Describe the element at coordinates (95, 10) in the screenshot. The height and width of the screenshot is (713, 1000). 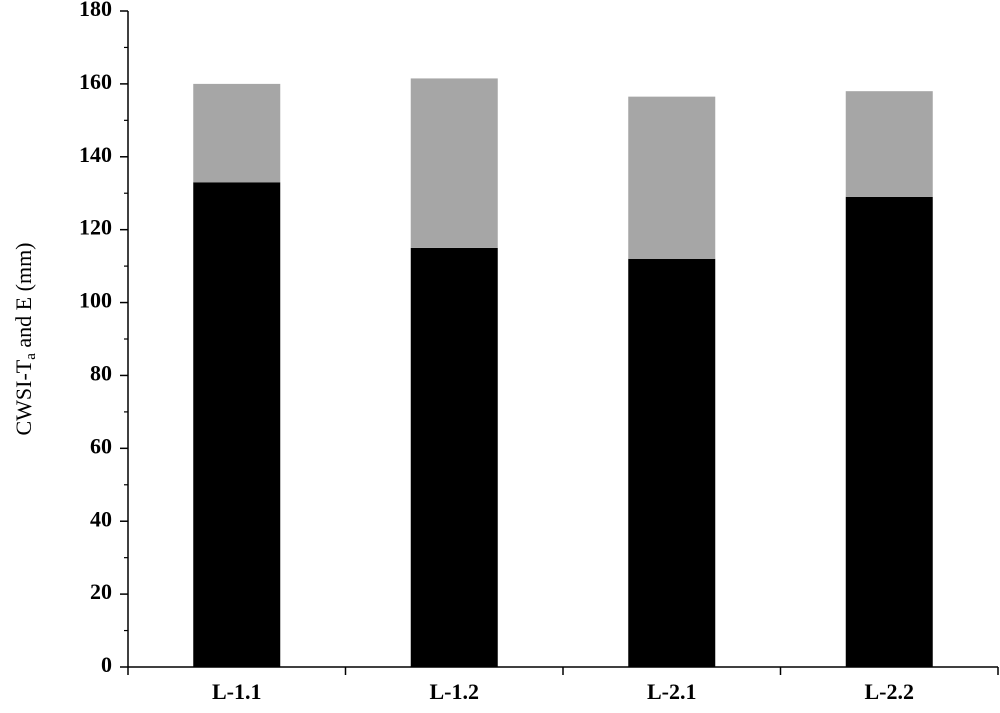
I see `y-tick-label: 180` at that location.